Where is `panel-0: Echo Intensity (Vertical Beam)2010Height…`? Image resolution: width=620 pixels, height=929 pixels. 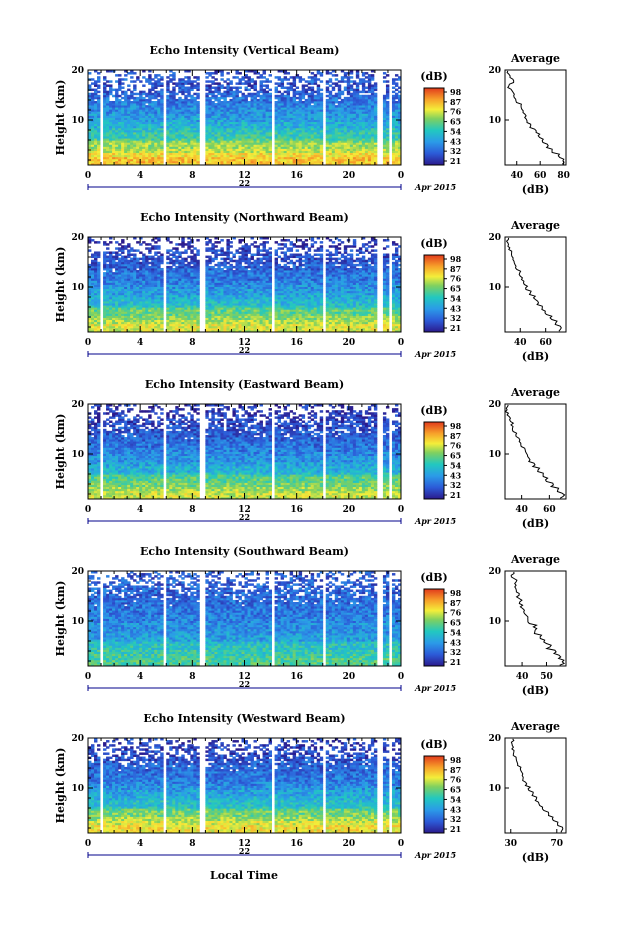
panel-0: Echo Intensity (Vertical Beam)2010Height… is located at coordinates (312, 120).